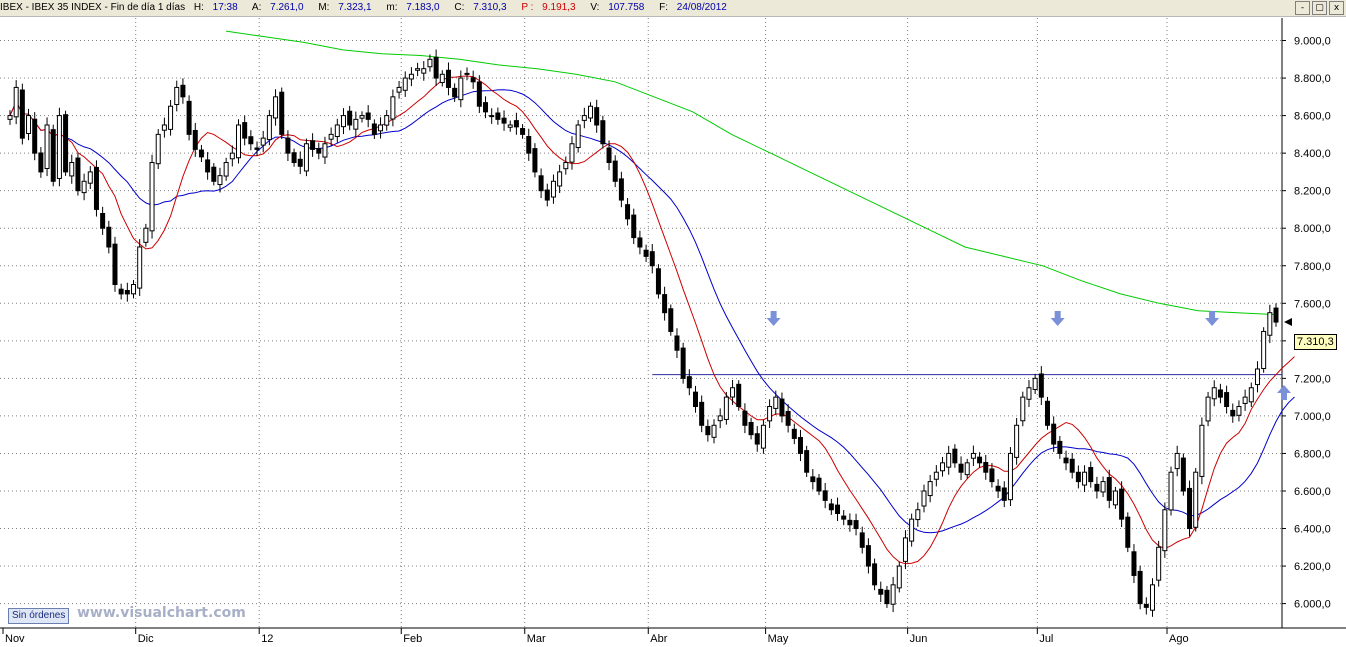  Describe the element at coordinates (1336, 8) in the screenshot. I see `close-button: x` at that location.